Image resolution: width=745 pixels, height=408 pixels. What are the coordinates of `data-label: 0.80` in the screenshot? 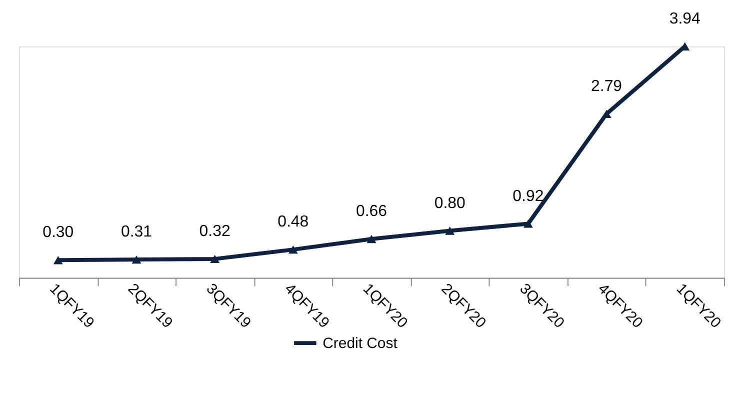 It's located at (450, 203).